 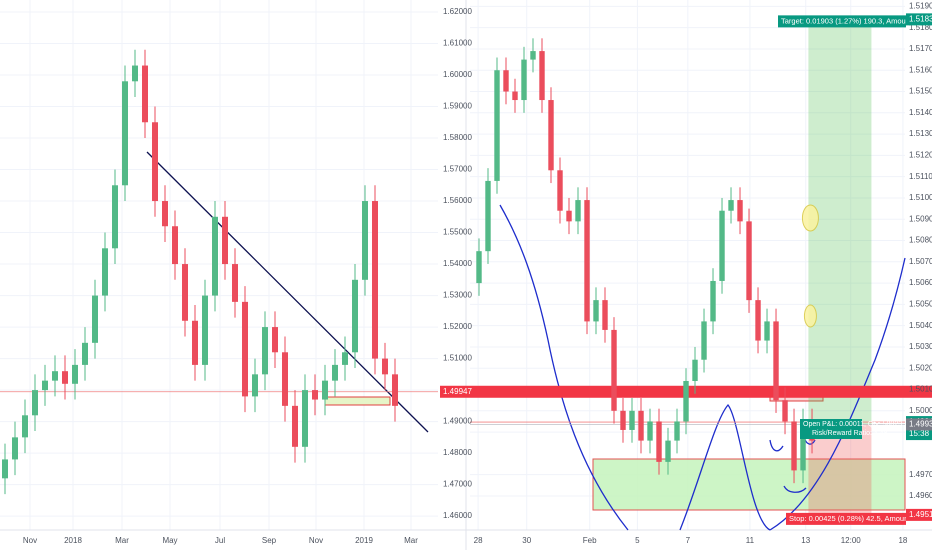 What do you see at coordinates (920, 367) in the screenshot?
I see `y-tick-label: 1.50200` at bounding box center [920, 367].